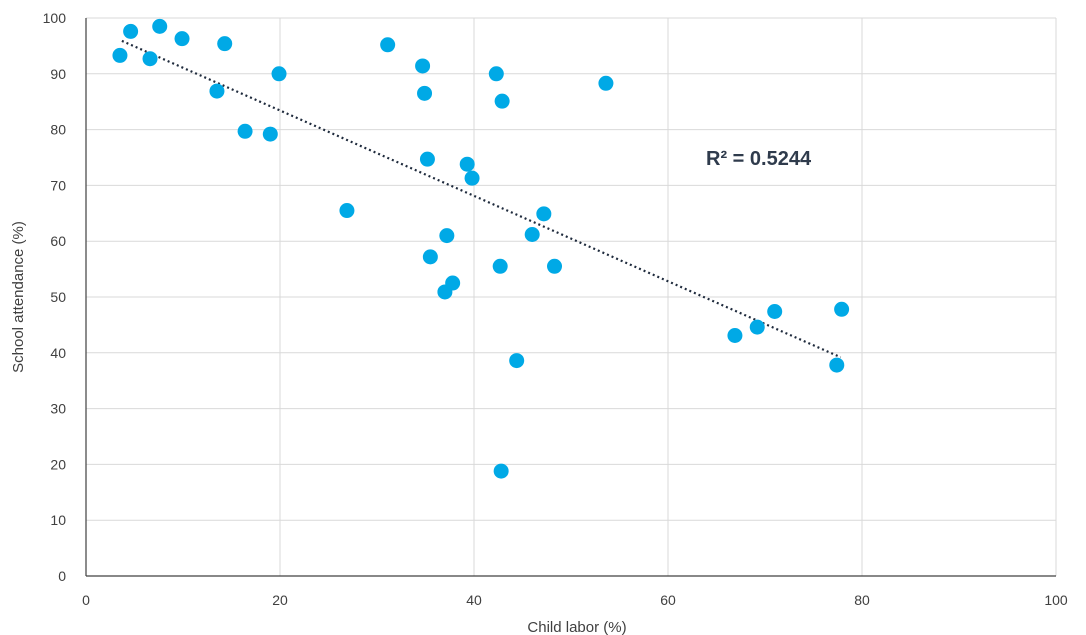 The width and height of the screenshot is (1086, 635). What do you see at coordinates (759, 159) in the screenshot?
I see `r-squared-annotation: R² = 0.5244` at bounding box center [759, 159].